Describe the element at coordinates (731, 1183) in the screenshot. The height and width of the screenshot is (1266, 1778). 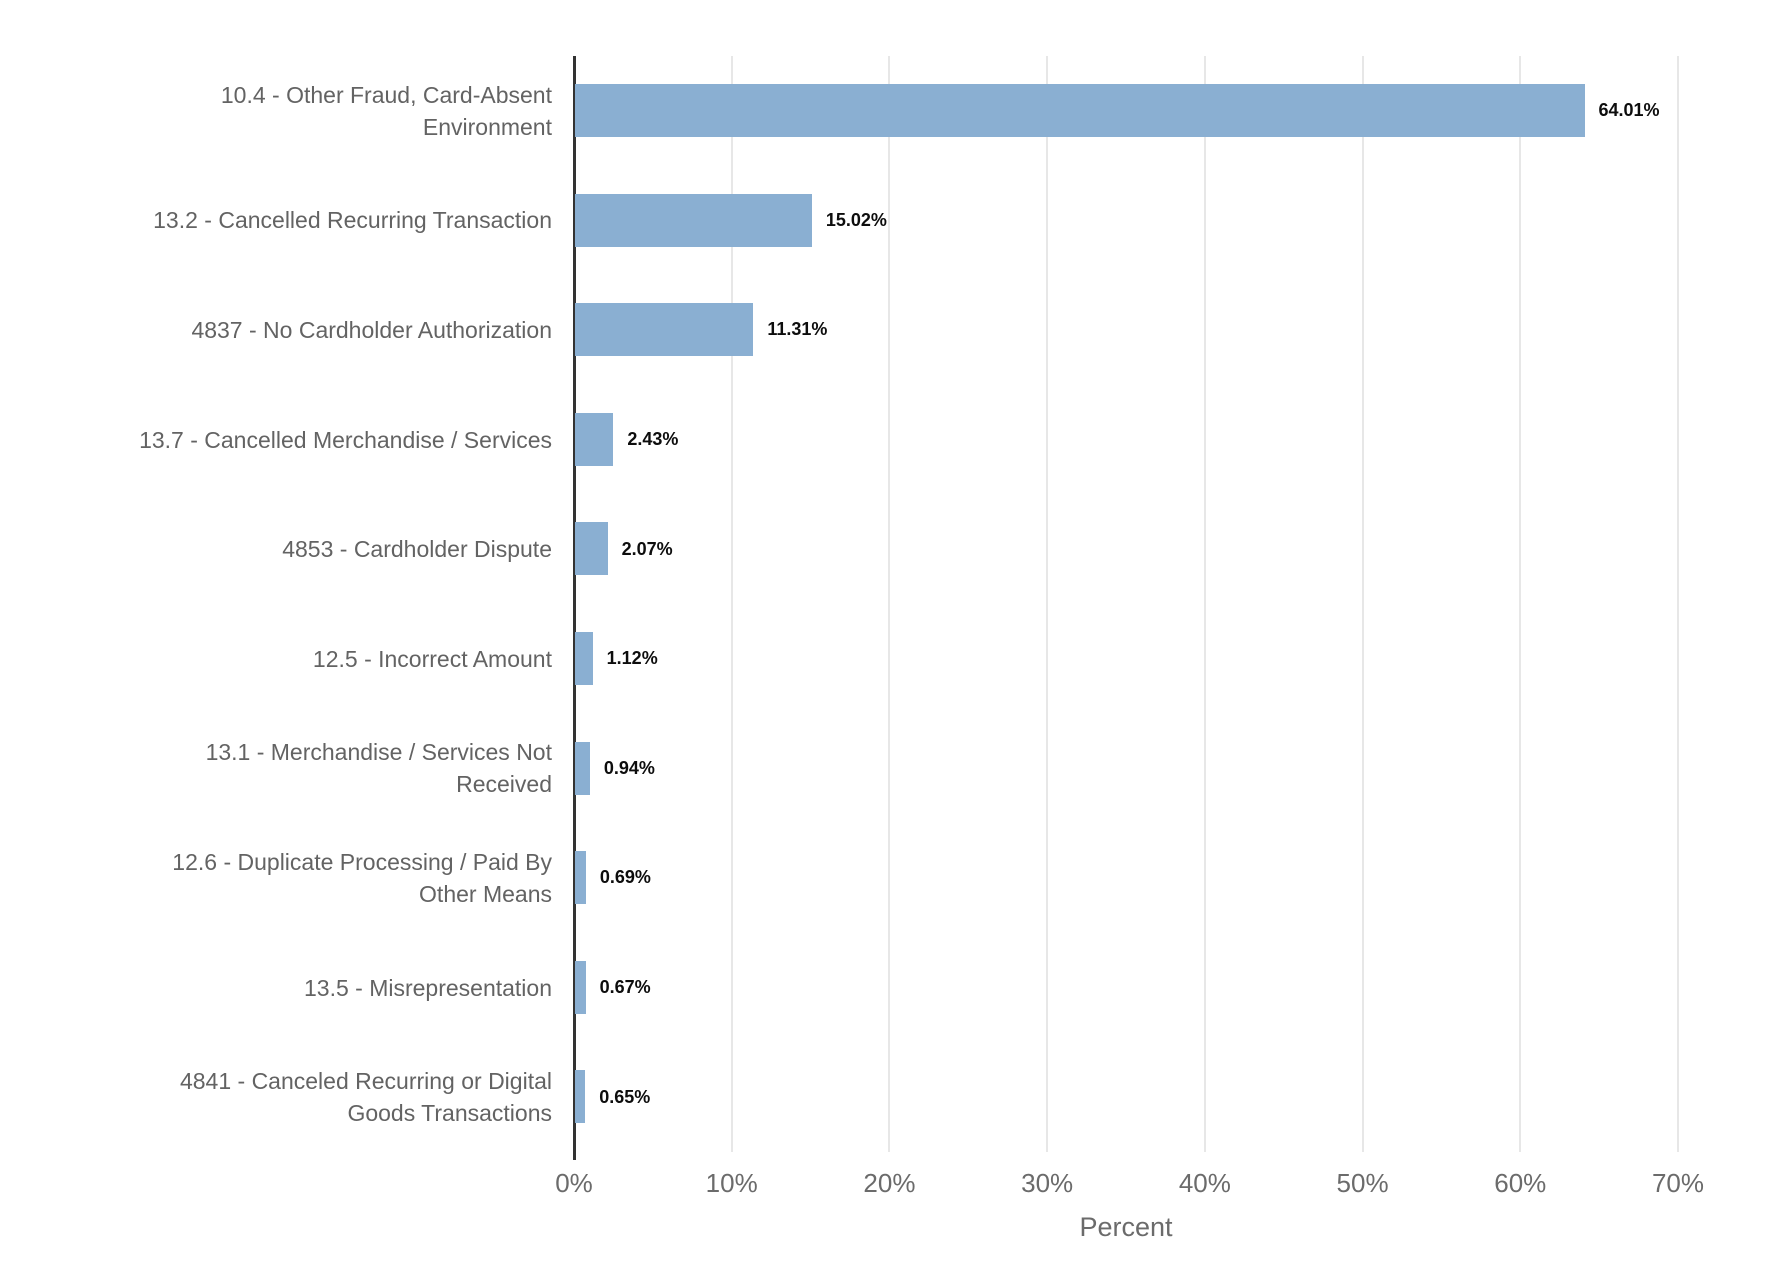
I see `x-tick-label: 10%` at that location.